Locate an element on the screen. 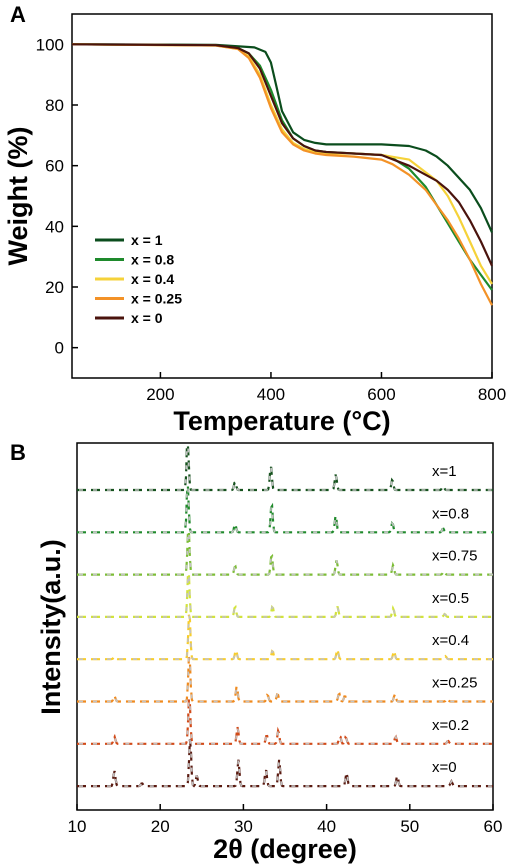 The width and height of the screenshot is (512, 866). y-tick-label-a: 100 is located at coordinates (50, 44).